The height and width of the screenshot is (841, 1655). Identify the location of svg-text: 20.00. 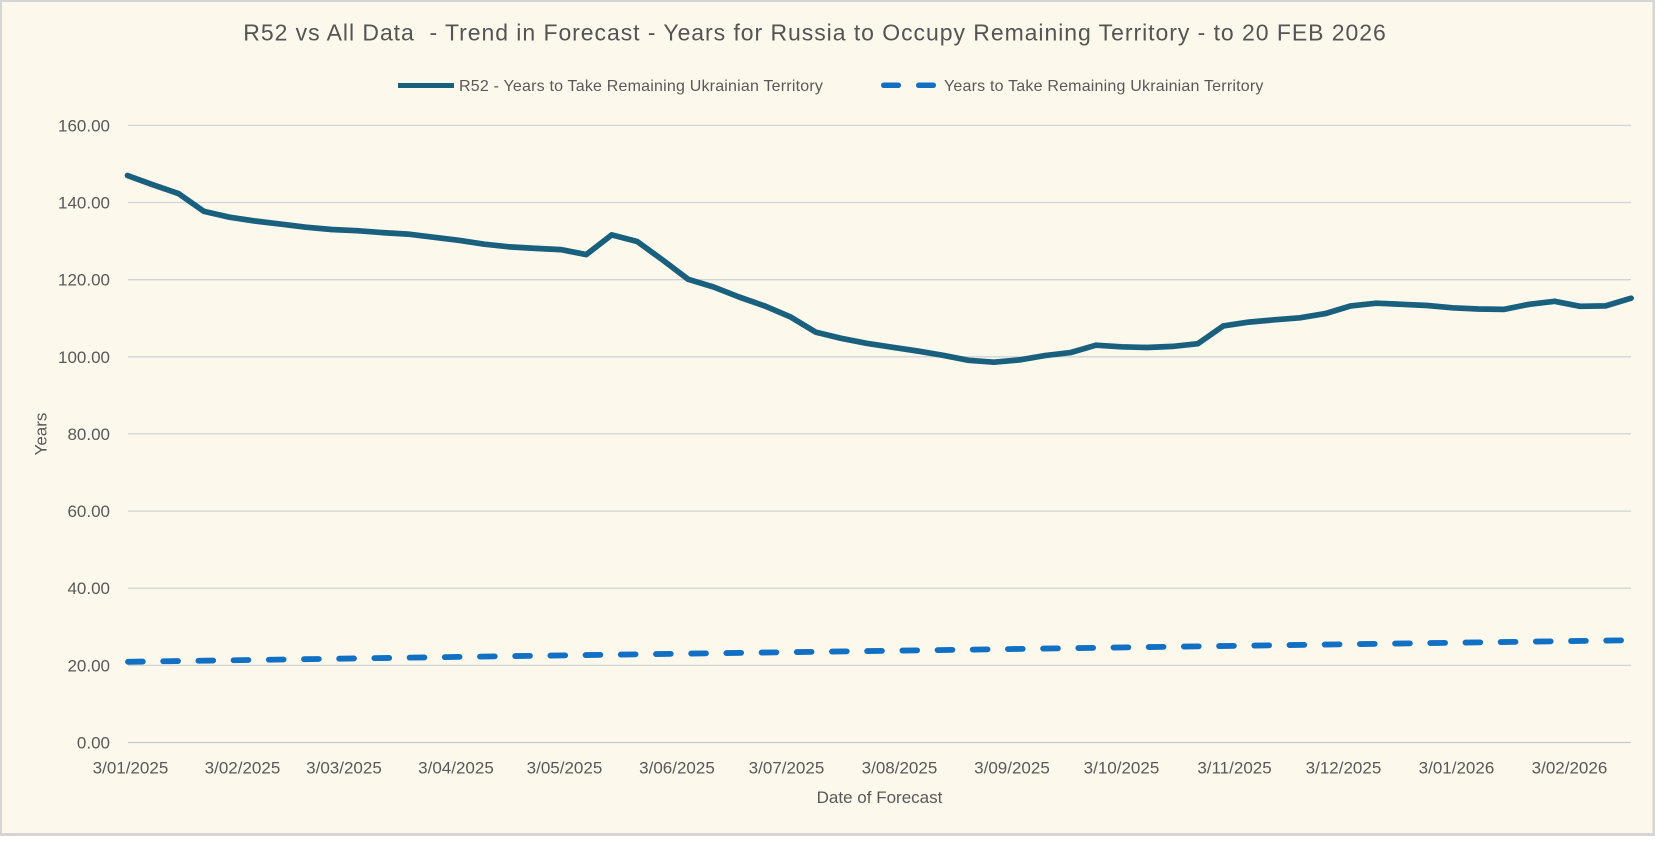
(88, 665).